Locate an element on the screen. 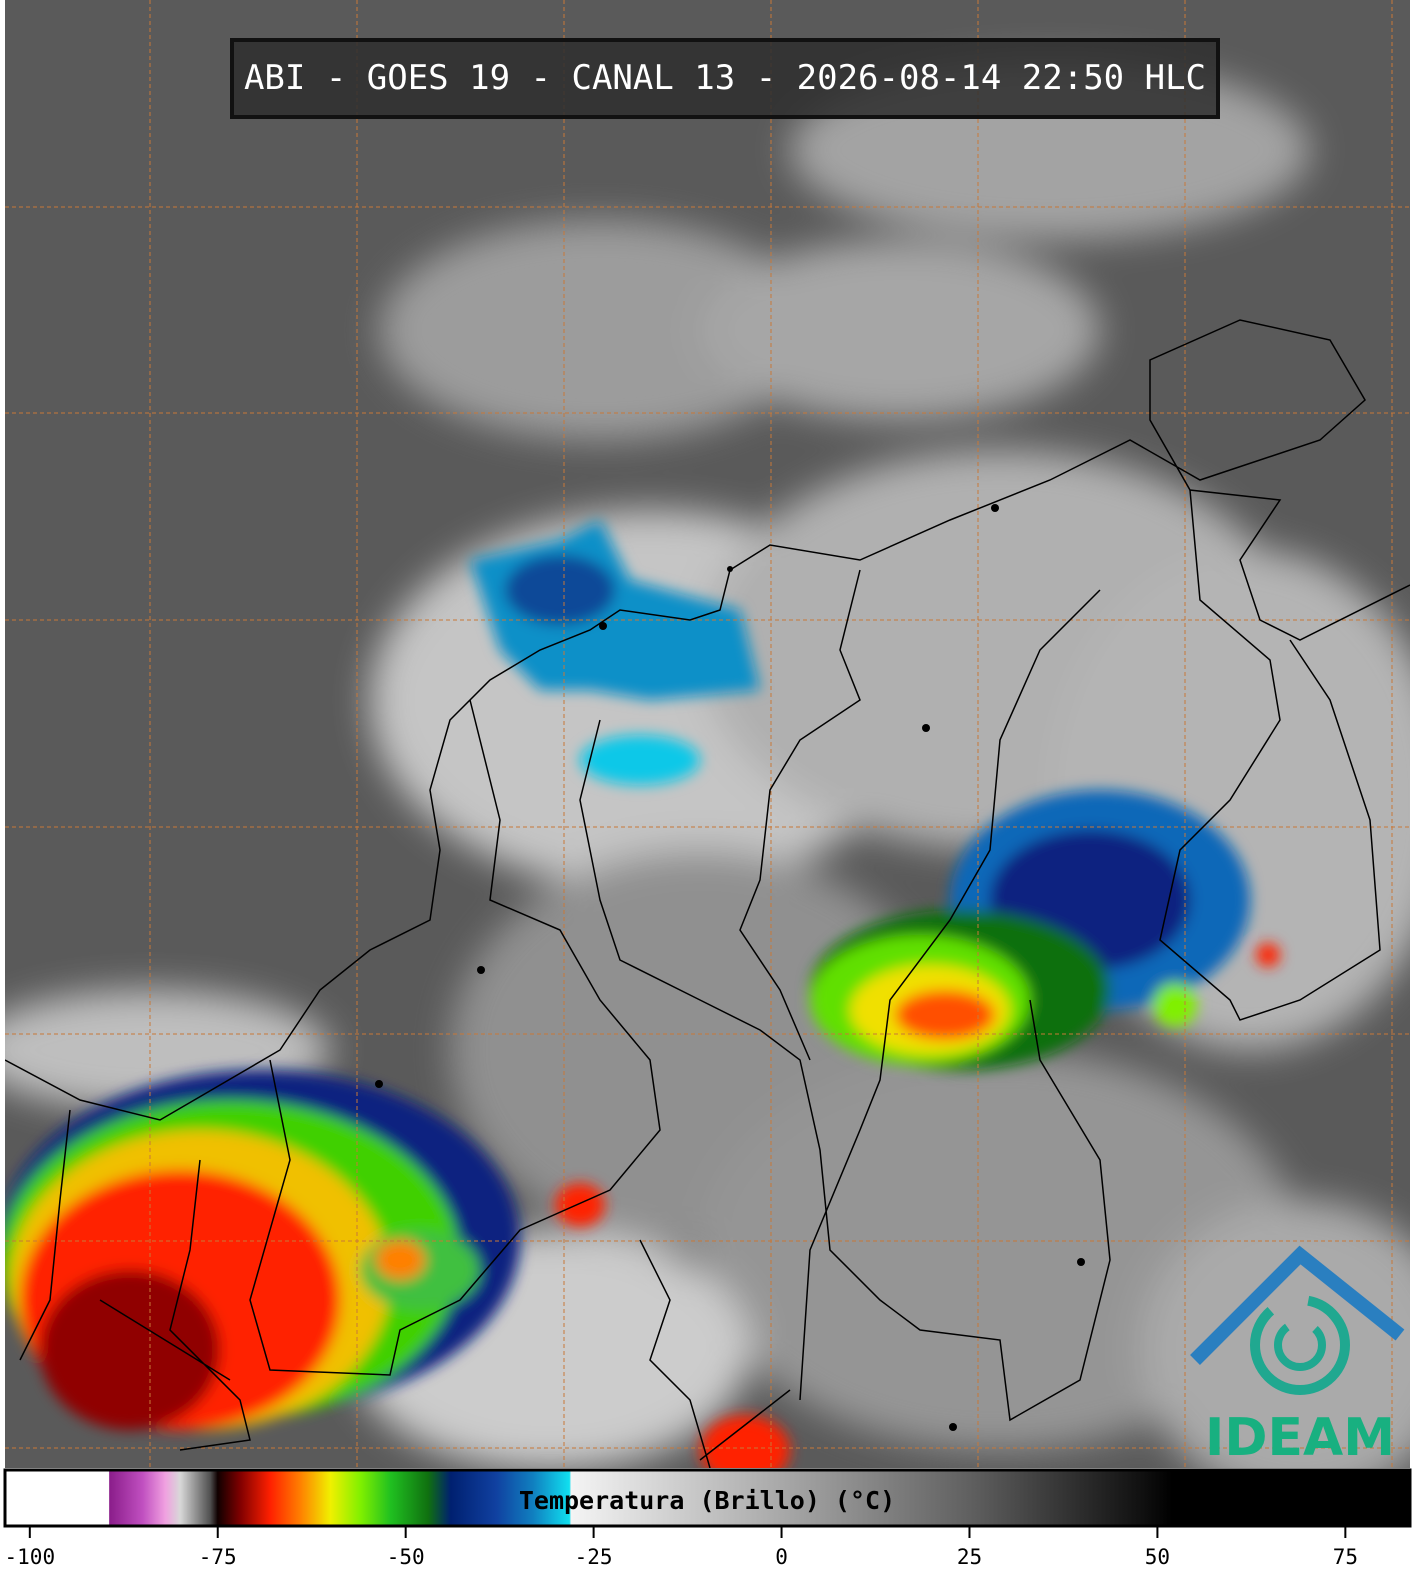 This screenshot has height=1577, width=1419. tick-label: -100 is located at coordinates (30, 1557).